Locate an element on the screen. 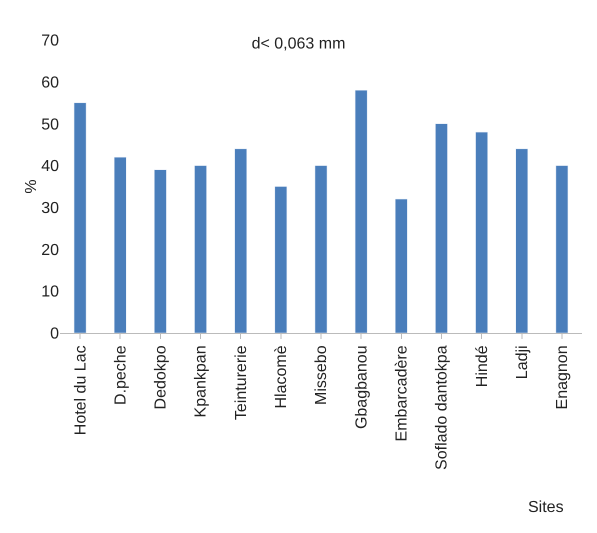  y-tick-label: 20 is located at coordinates (50, 250).